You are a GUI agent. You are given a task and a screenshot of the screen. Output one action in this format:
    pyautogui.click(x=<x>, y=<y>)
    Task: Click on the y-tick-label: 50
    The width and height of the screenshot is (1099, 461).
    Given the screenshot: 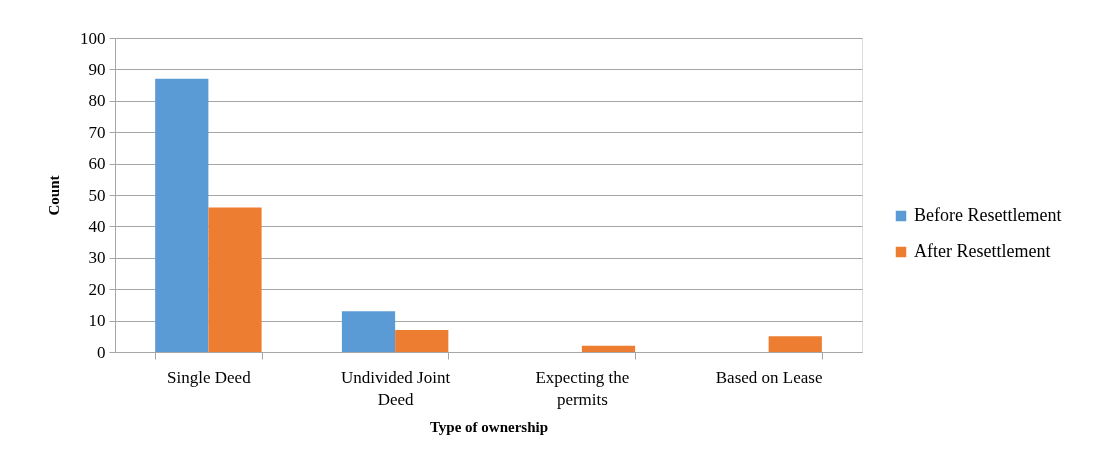 What is the action you would take?
    pyautogui.click(x=97, y=195)
    